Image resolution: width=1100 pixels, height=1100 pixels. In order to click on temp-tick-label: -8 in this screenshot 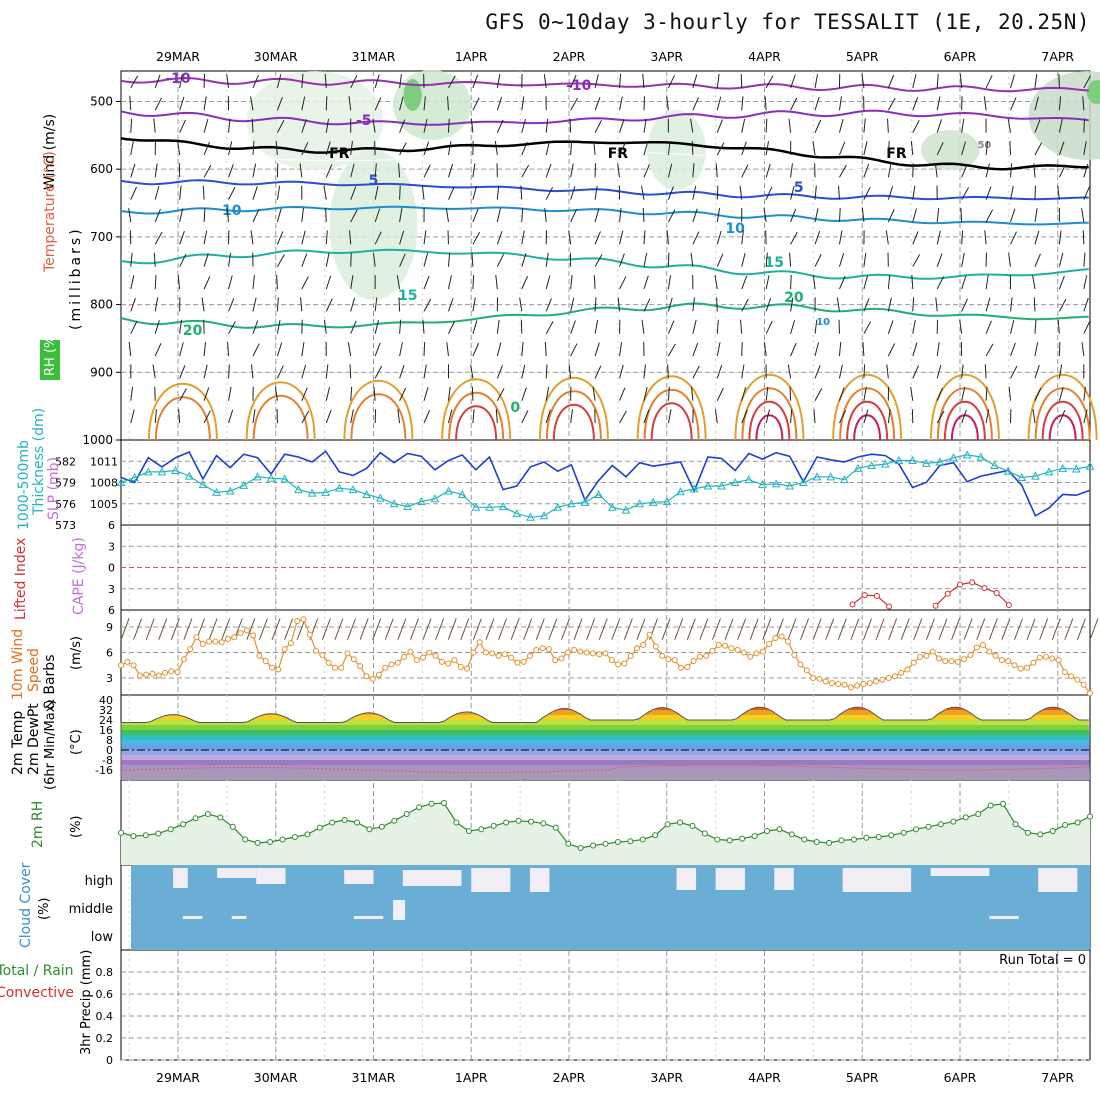, I will do `click(107, 760)`.